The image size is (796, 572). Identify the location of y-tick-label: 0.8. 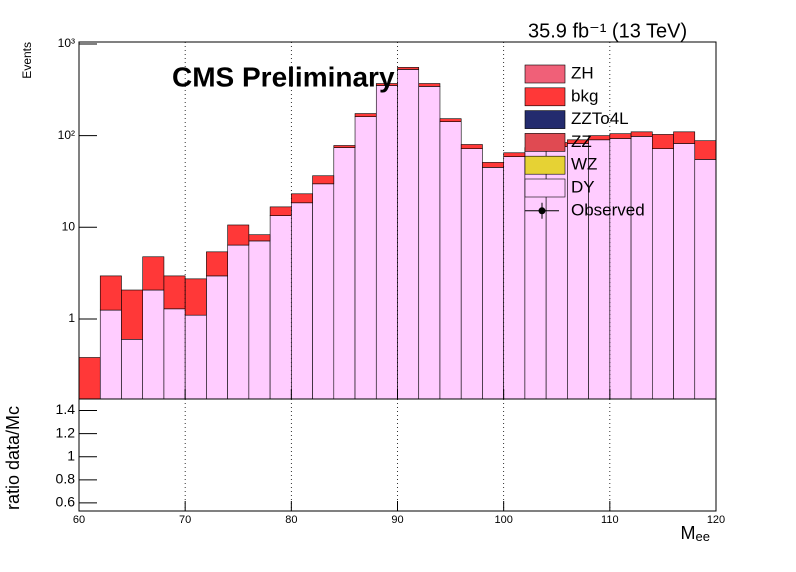
(66, 479).